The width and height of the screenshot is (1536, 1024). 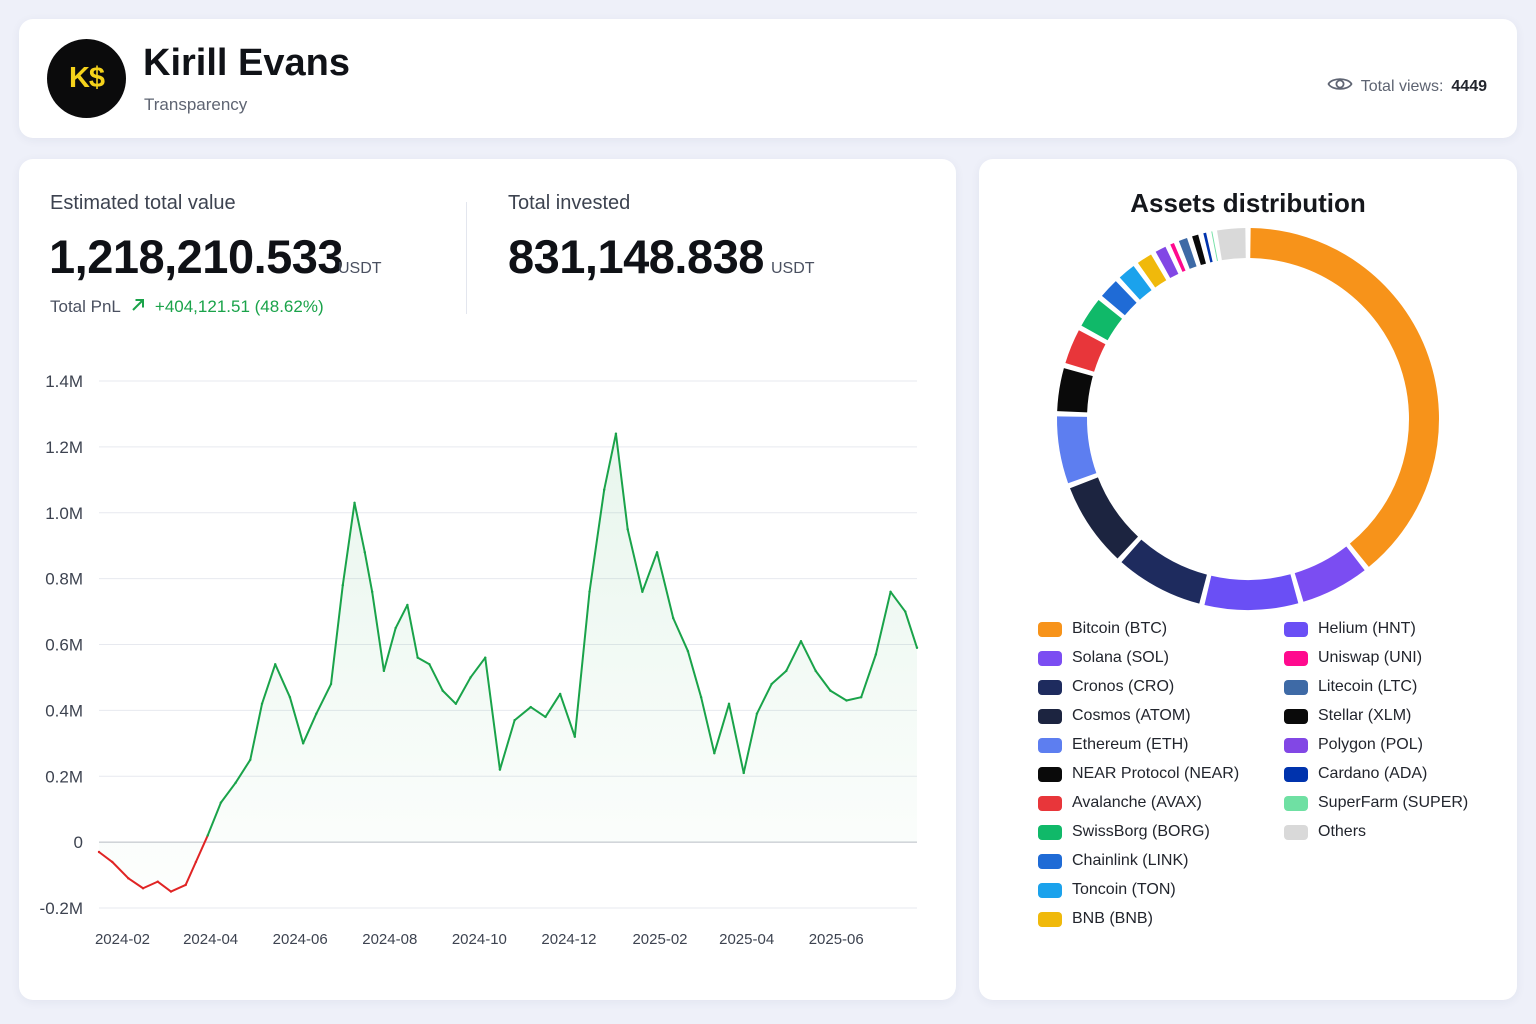 I want to click on y-tick-label: 1.2M, so click(x=64, y=447).